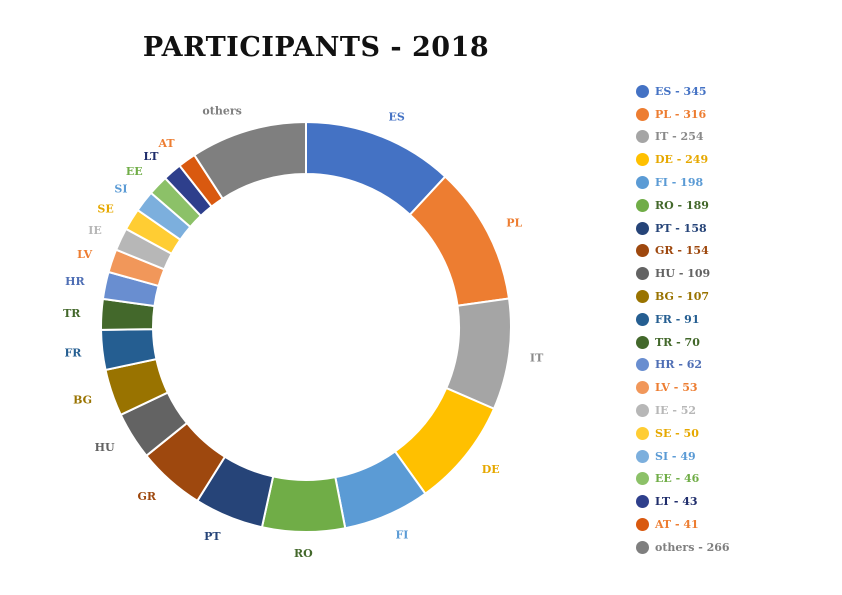 Image resolution: width=842 pixels, height=595 pixels. What do you see at coordinates (75, 281) in the screenshot?
I see `slice-label-hr: HR` at bounding box center [75, 281].